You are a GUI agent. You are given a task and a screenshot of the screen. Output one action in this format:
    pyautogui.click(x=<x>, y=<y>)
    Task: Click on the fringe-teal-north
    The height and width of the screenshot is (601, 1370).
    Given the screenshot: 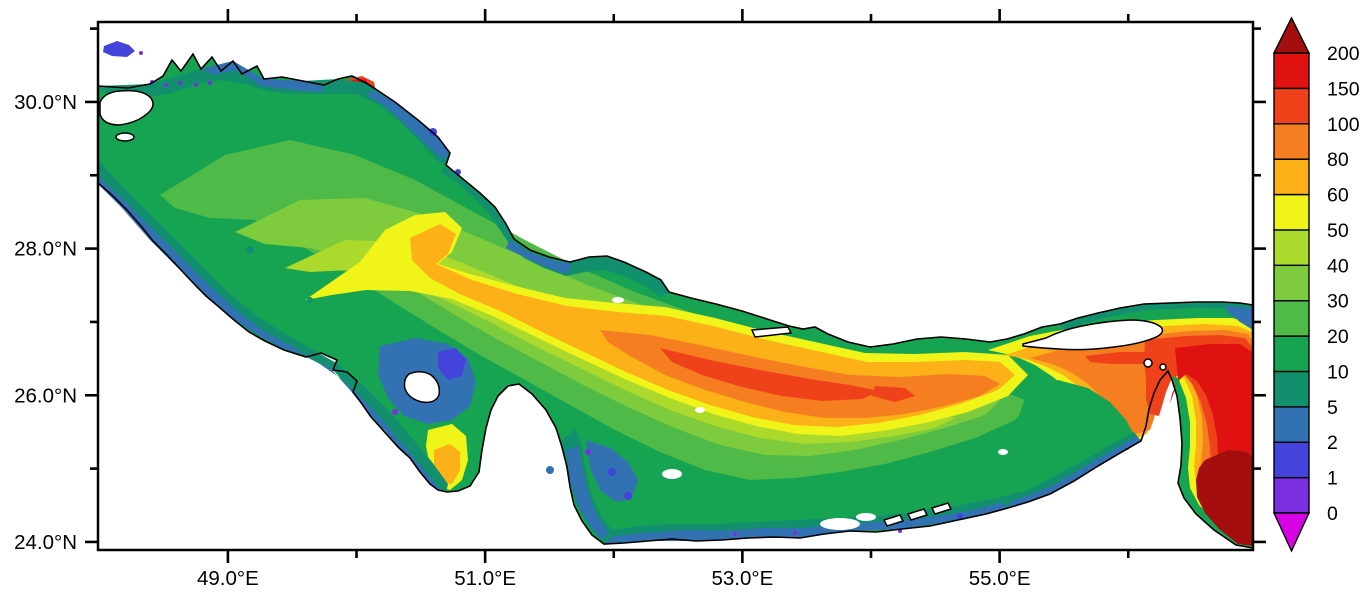 What is the action you would take?
    pyautogui.click(x=274, y=113)
    